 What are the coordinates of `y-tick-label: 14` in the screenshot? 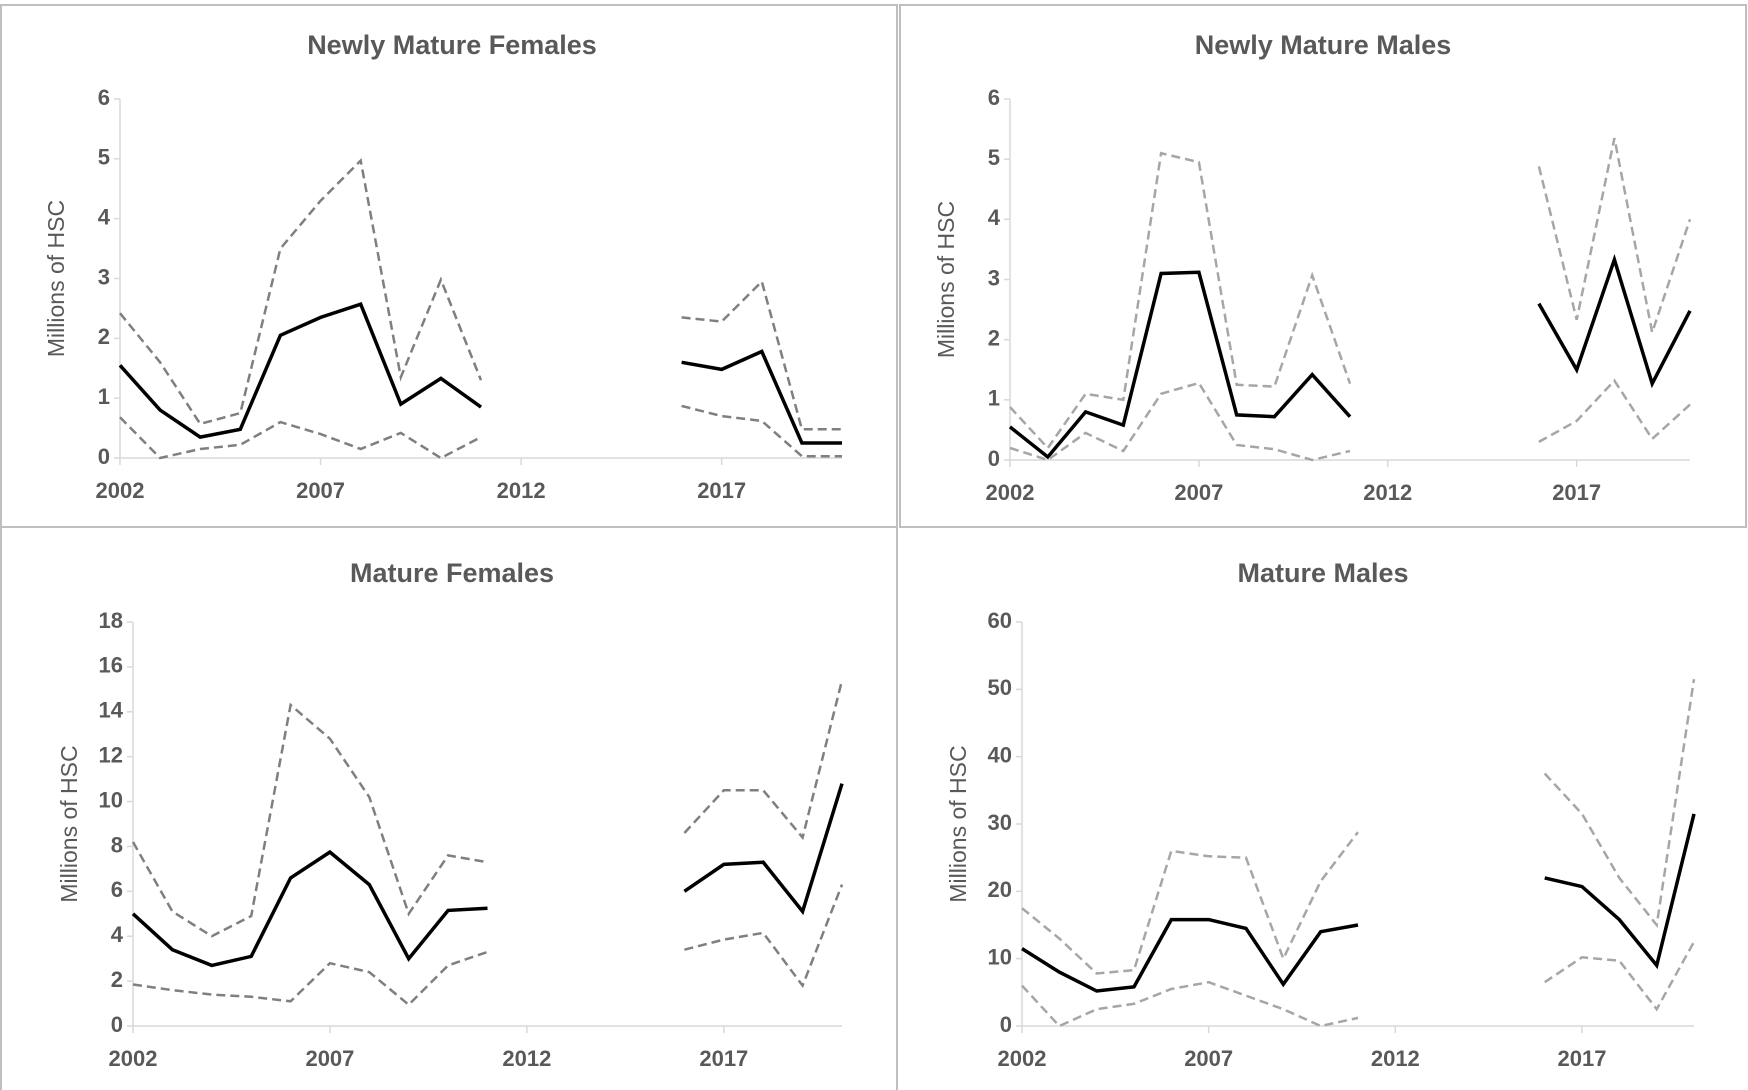 It's located at (111, 710).